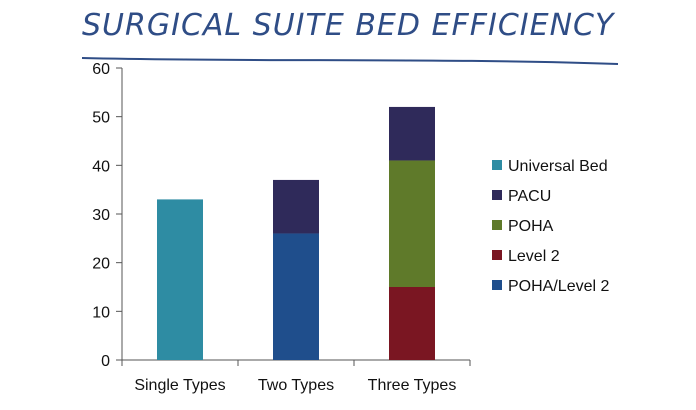  What do you see at coordinates (101, 215) in the screenshot?
I see `y-tick-label: 30` at bounding box center [101, 215].